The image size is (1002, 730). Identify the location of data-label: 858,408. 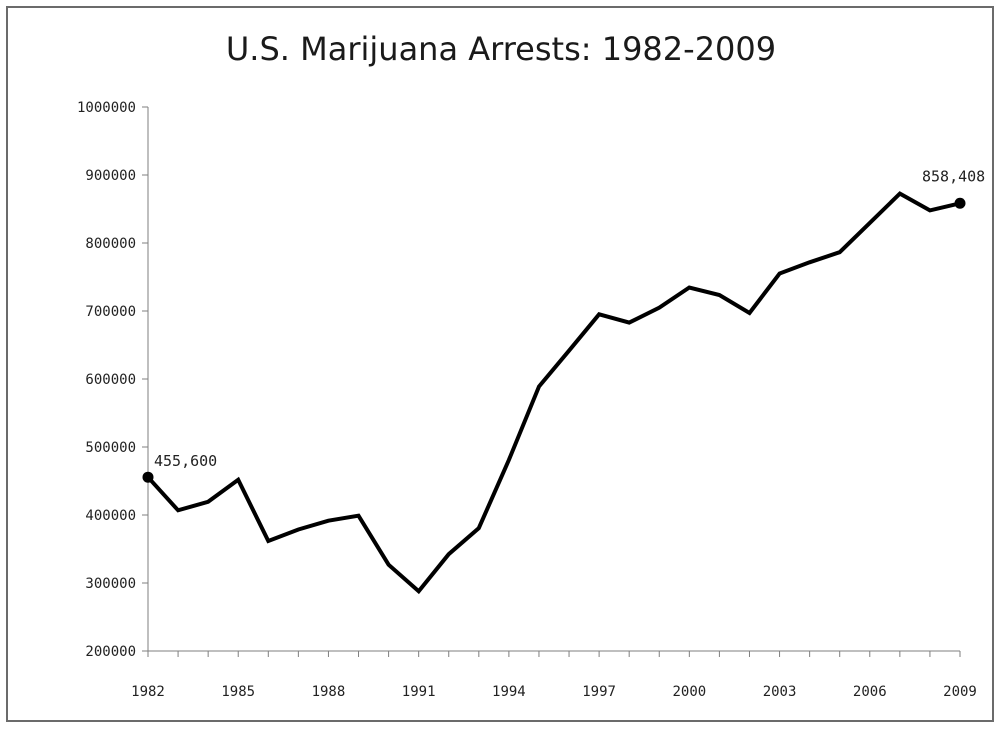
(953, 176).